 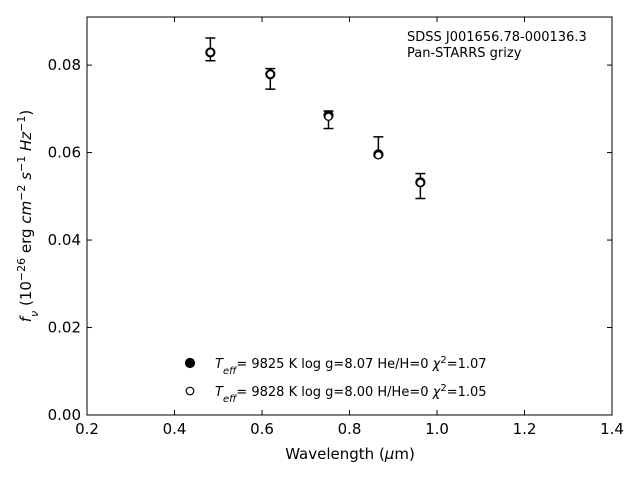 What do you see at coordinates (28, 216) in the screenshot?
I see `y-axis-label: fν (10−26 erg cm−2 s−1 Hz−1)` at bounding box center [28, 216].